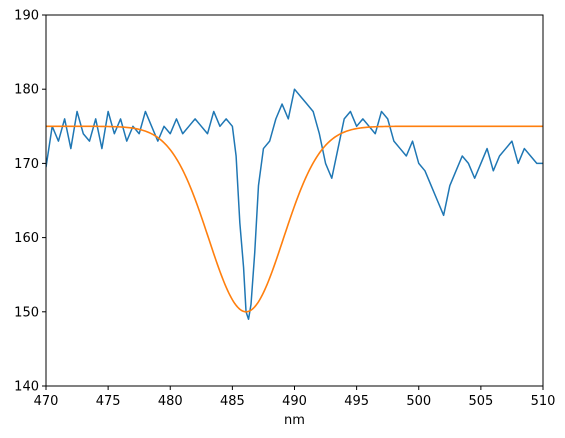 Image resolution: width=565 pixels, height=438 pixels. What do you see at coordinates (480, 401) in the screenshot?
I see `x-tick-label: 505` at bounding box center [480, 401].